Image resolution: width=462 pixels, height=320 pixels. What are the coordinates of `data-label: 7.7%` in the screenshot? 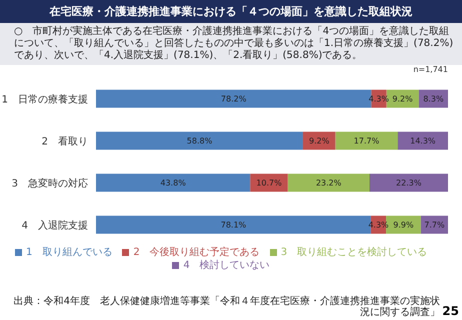 It's located at (435, 225).